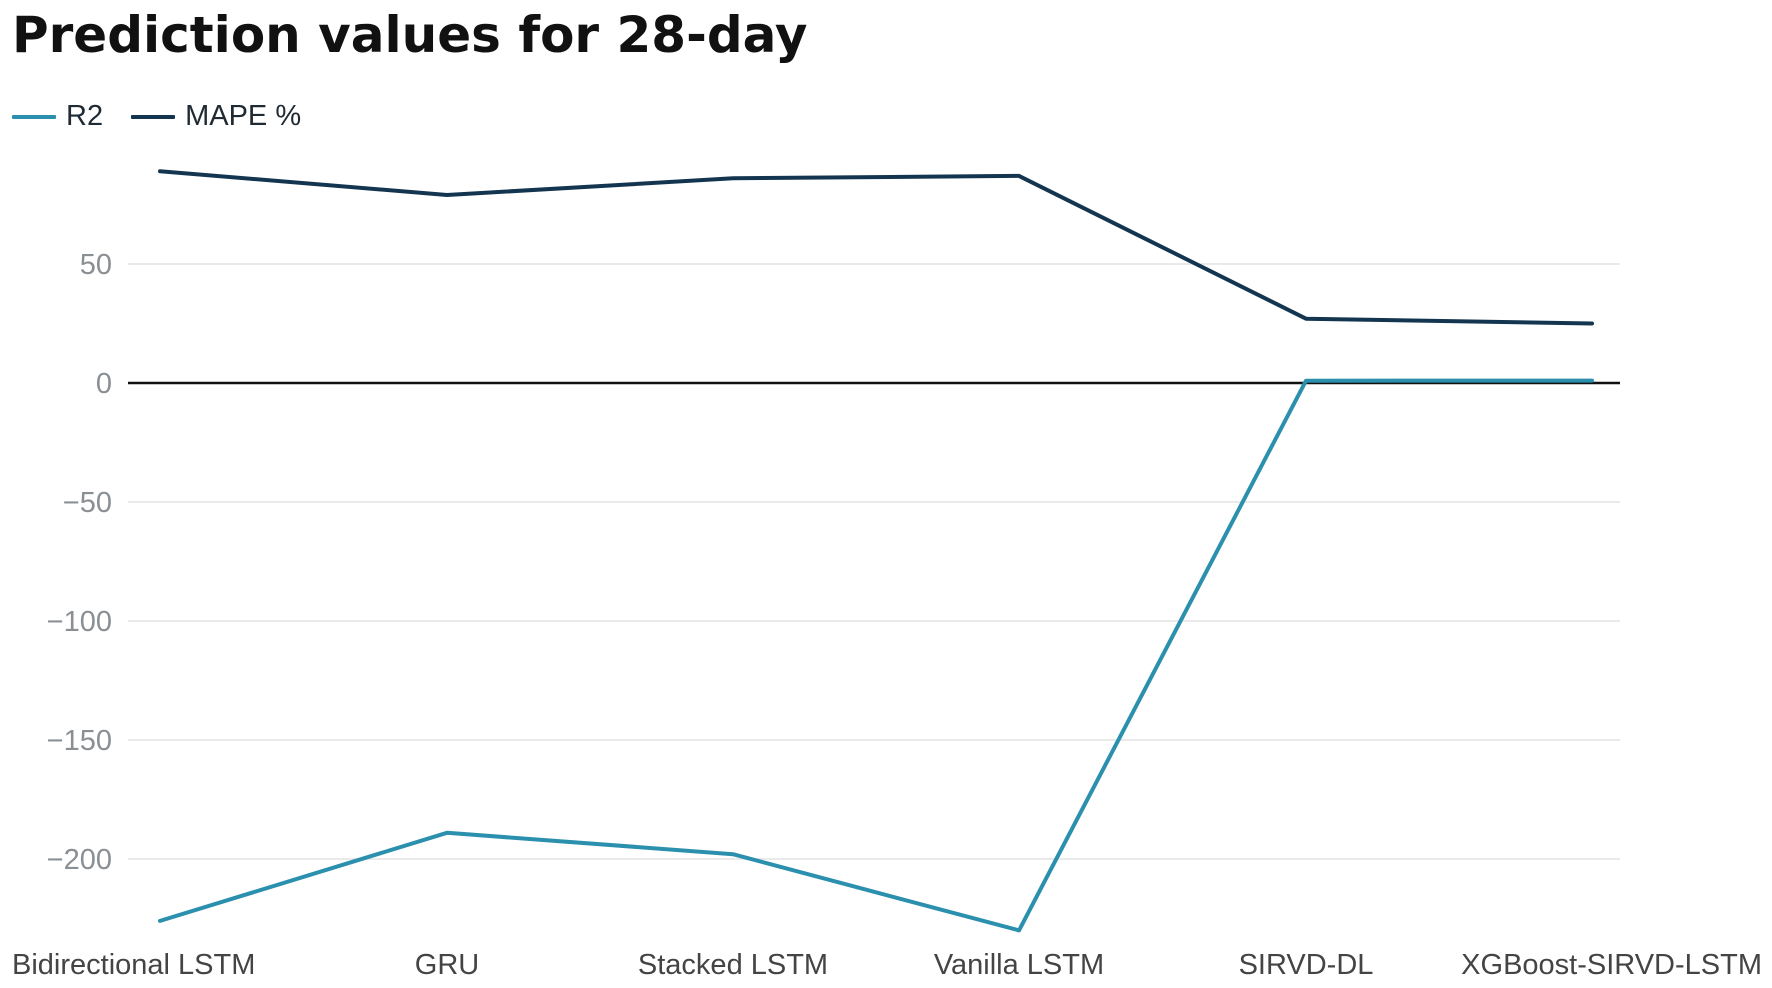 This screenshot has width=1772, height=988. I want to click on x-tick-label: Vanilla LSTM, so click(1019, 965).